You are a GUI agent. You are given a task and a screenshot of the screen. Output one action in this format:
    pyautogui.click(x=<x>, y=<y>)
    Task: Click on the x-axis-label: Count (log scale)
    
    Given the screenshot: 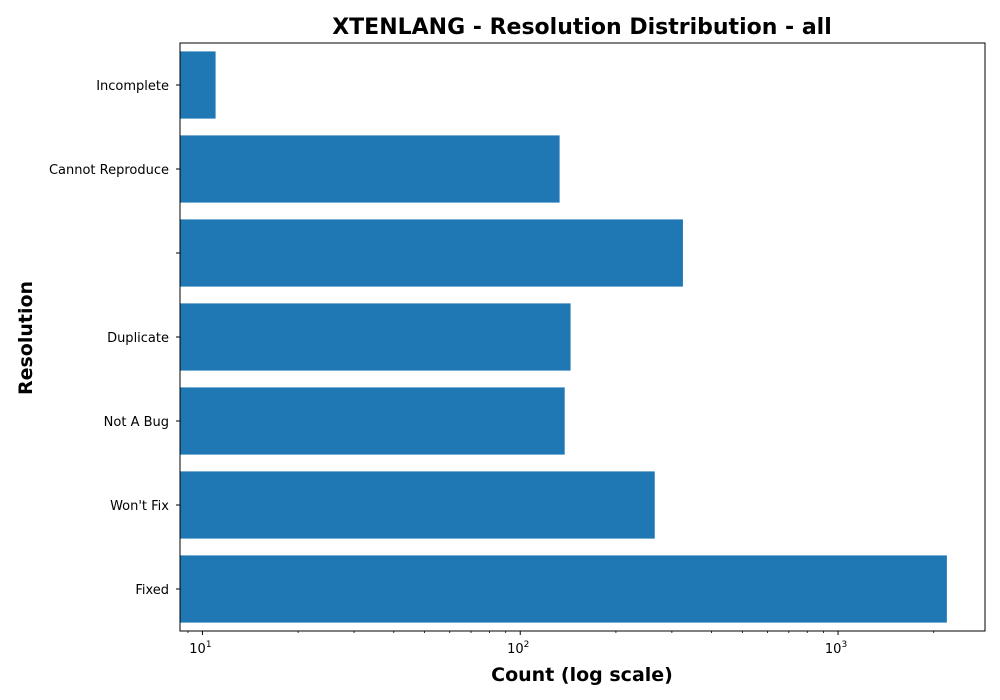 What is the action you would take?
    pyautogui.click(x=582, y=675)
    